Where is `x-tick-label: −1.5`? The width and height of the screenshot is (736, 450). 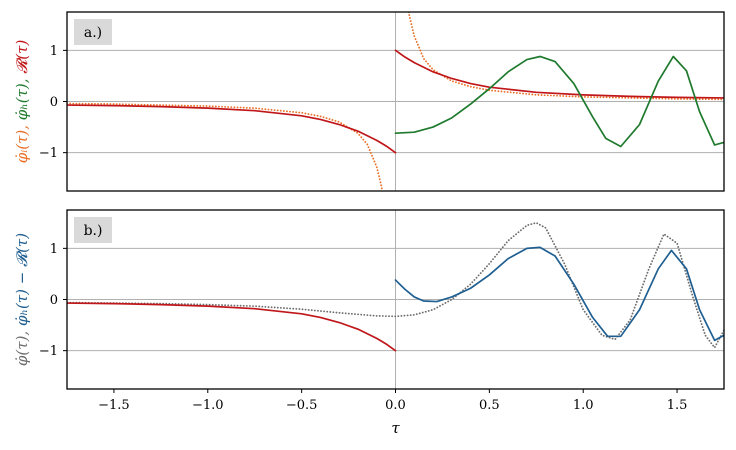 x-tick-label: −1.5 is located at coordinates (114, 405).